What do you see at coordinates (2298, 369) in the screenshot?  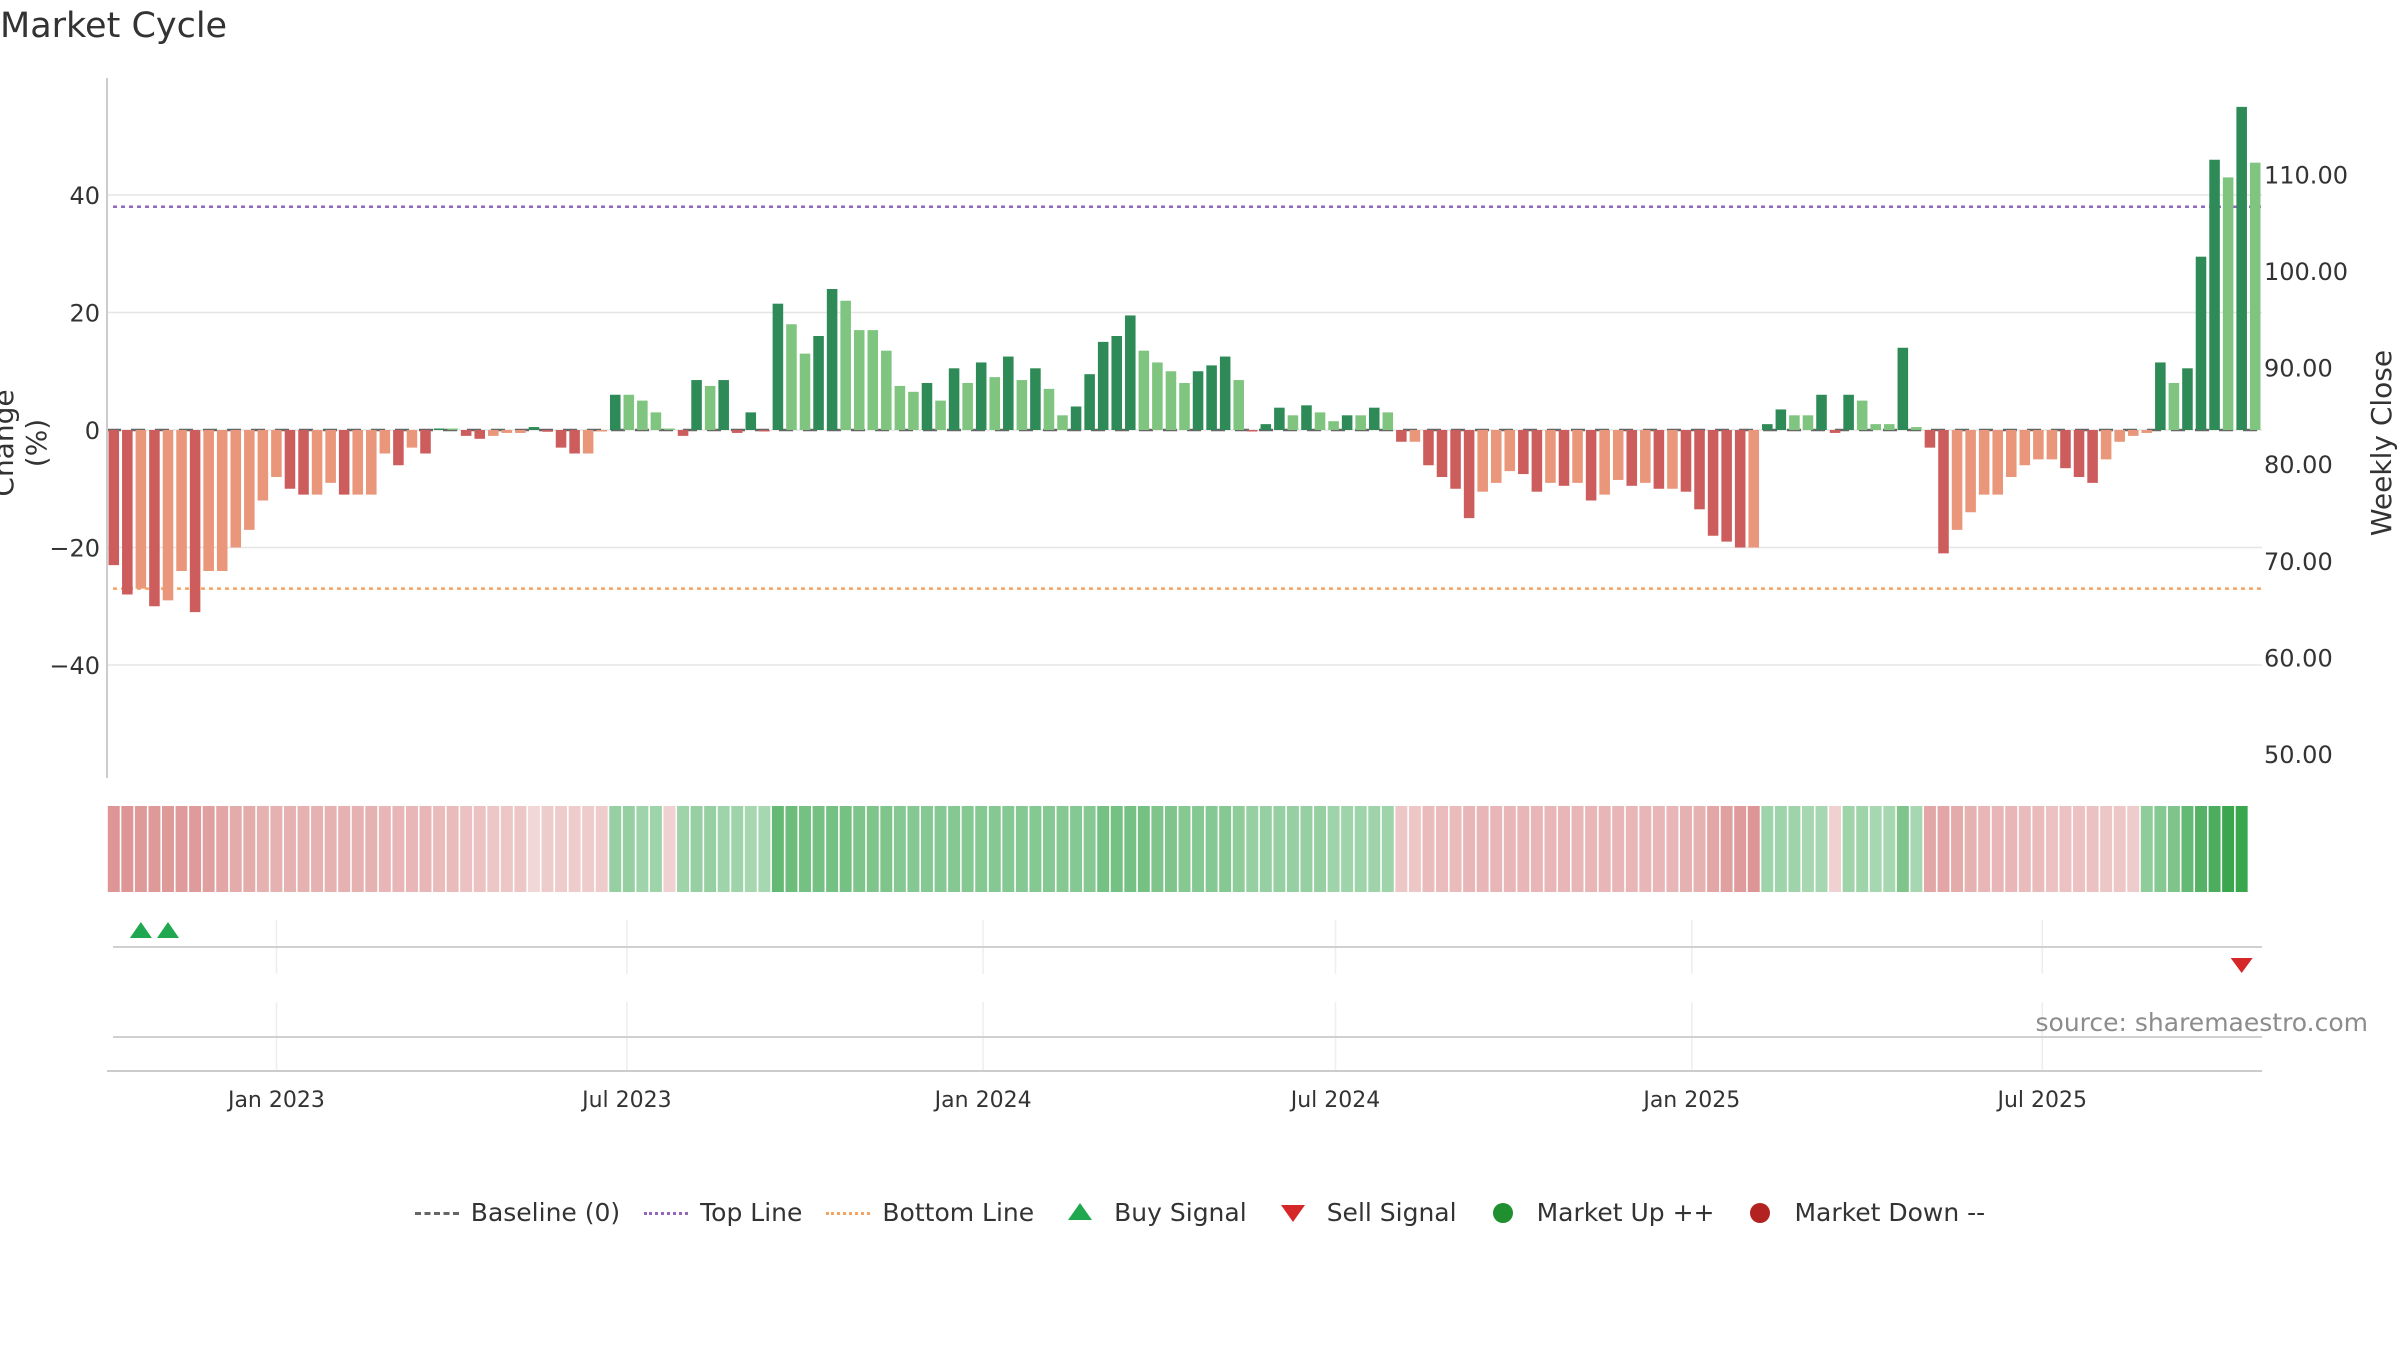 I see `y-right-tick-label: 90.00` at bounding box center [2298, 369].